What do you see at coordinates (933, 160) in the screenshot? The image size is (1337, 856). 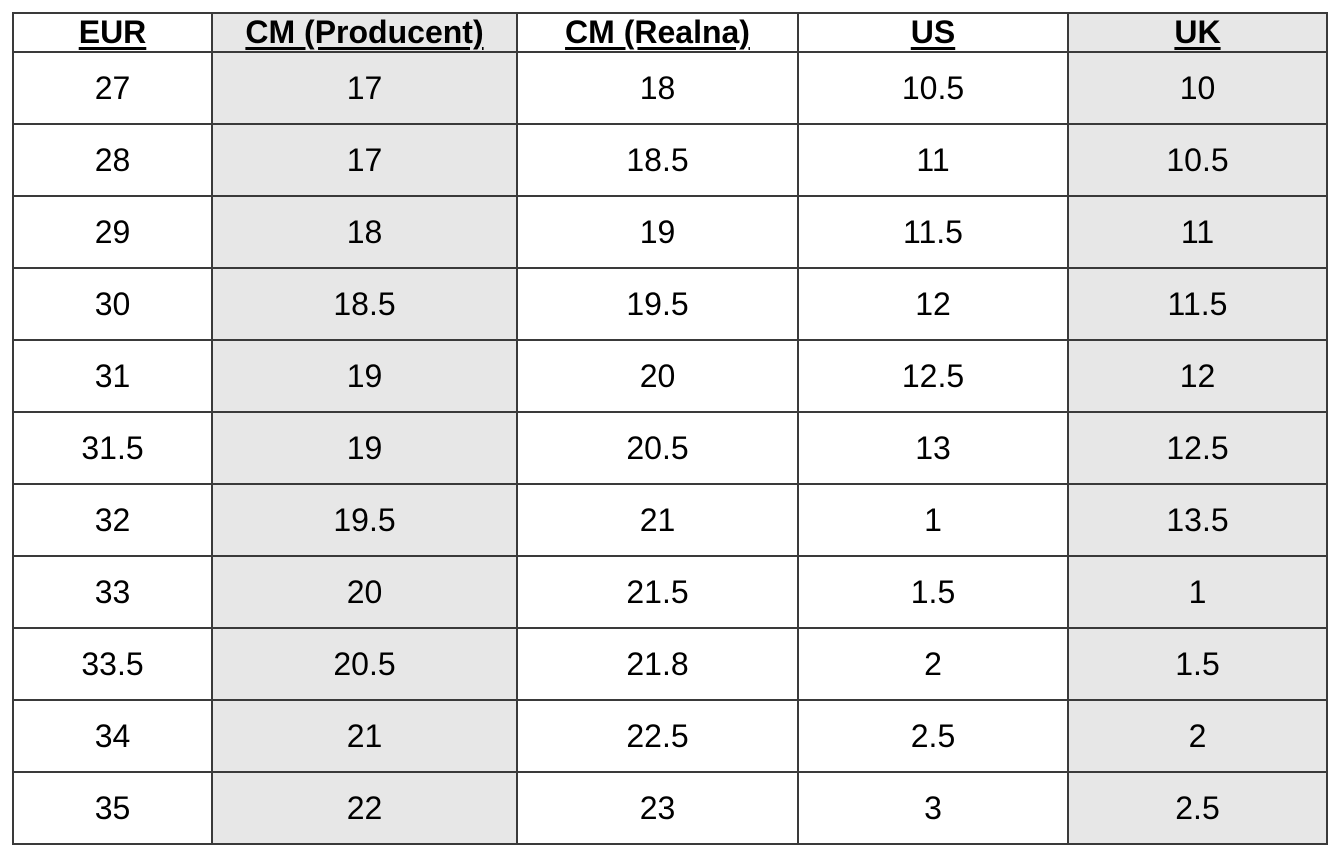 I see `cell-us: 11` at bounding box center [933, 160].